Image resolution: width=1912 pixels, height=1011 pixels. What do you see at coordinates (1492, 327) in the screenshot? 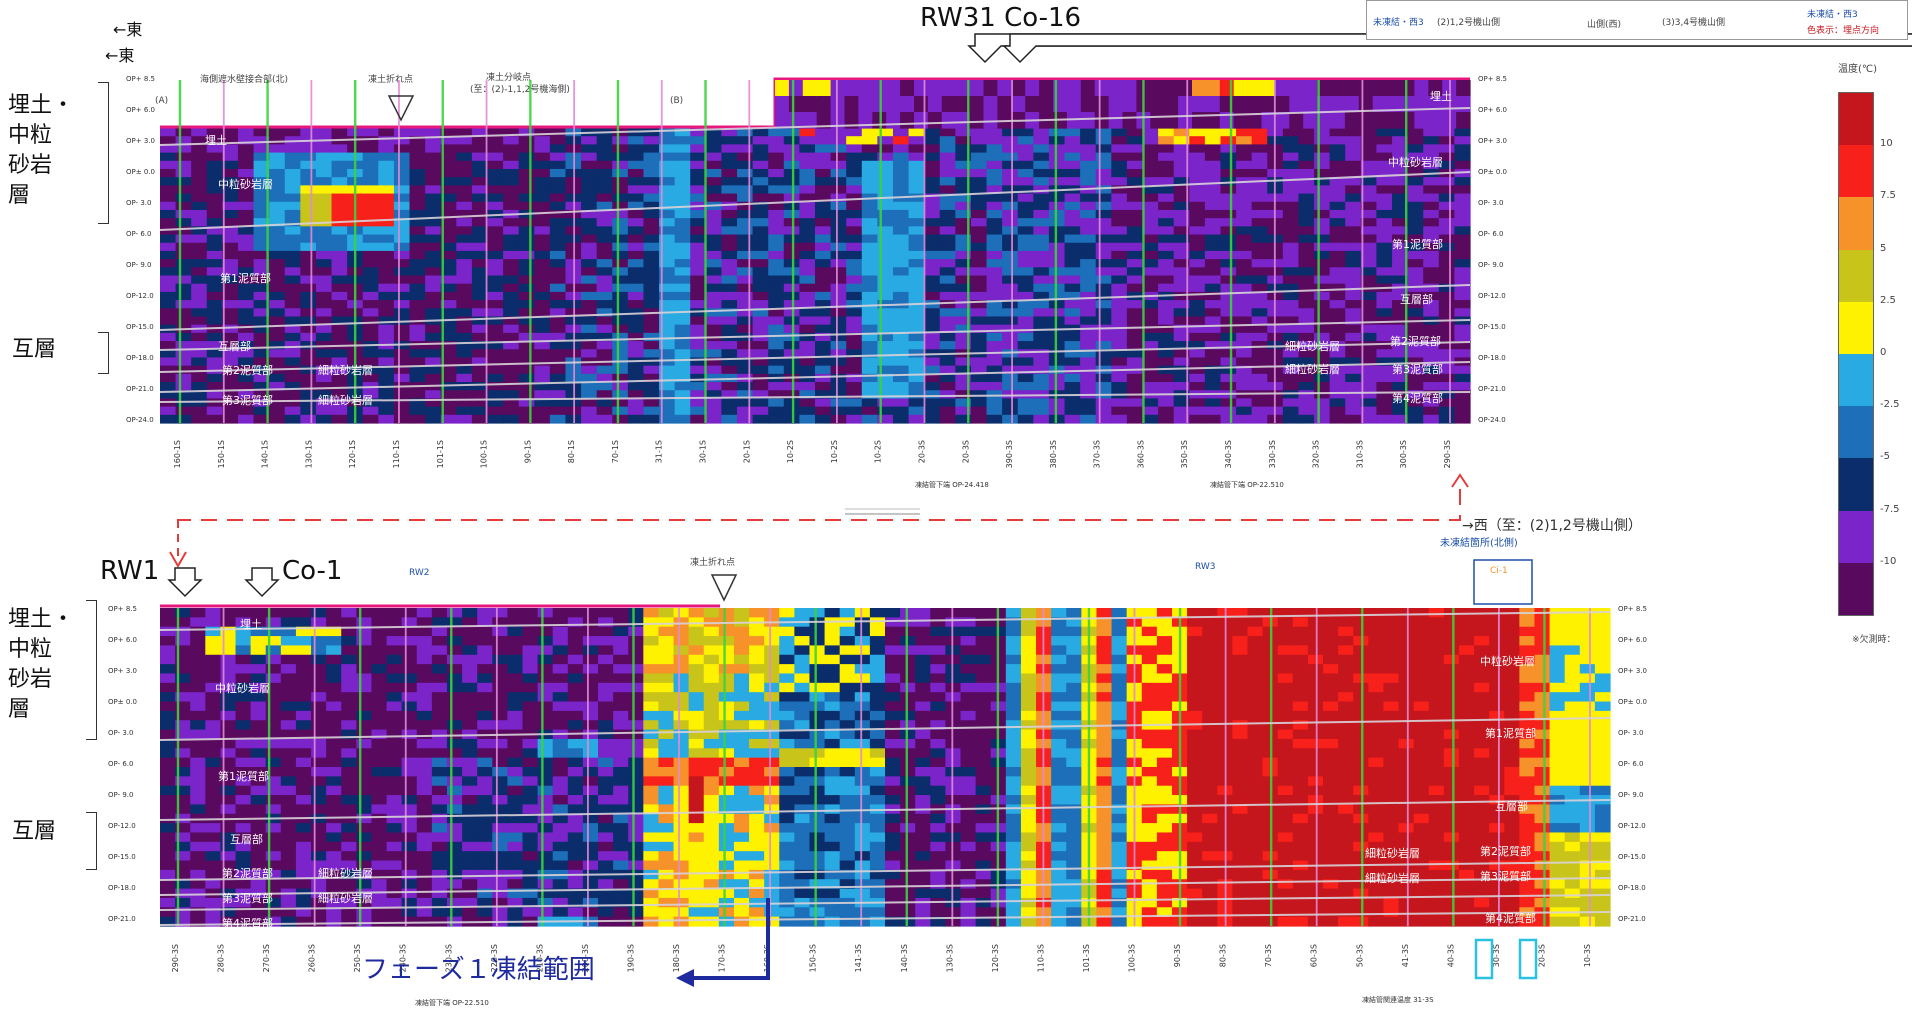
I see `depth-tick-right: OP-15.0` at bounding box center [1492, 327].